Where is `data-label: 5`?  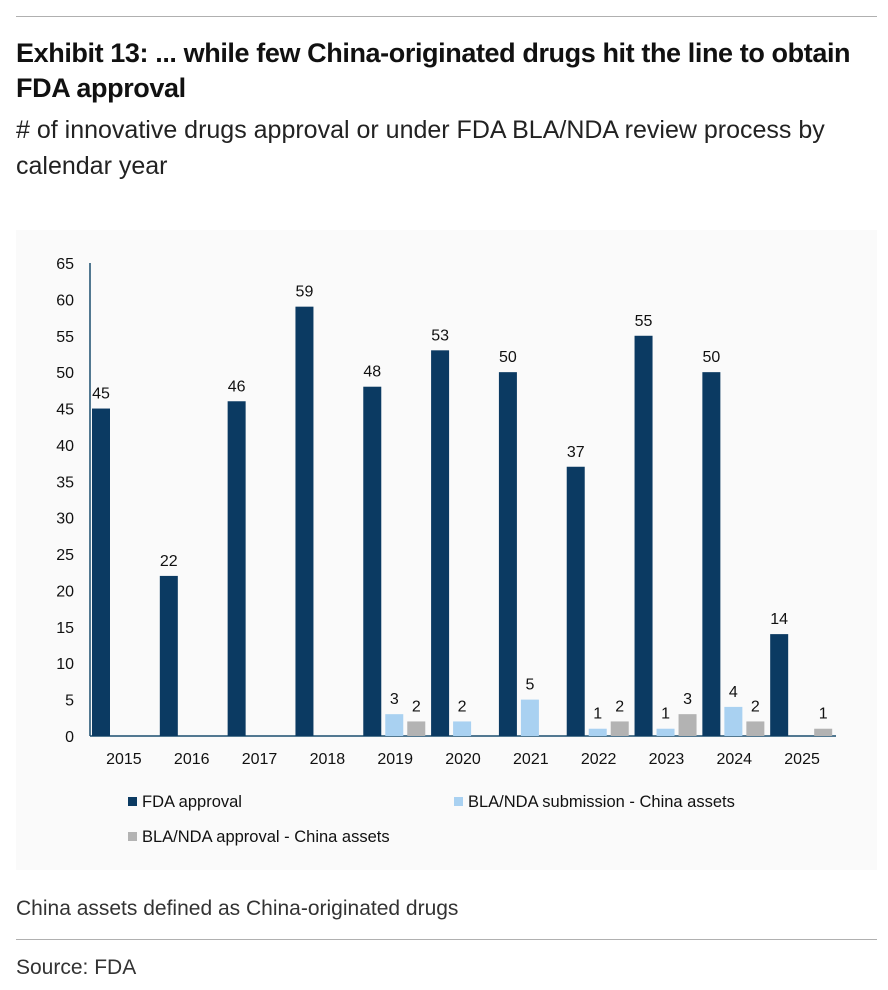 data-label: 5 is located at coordinates (529, 685).